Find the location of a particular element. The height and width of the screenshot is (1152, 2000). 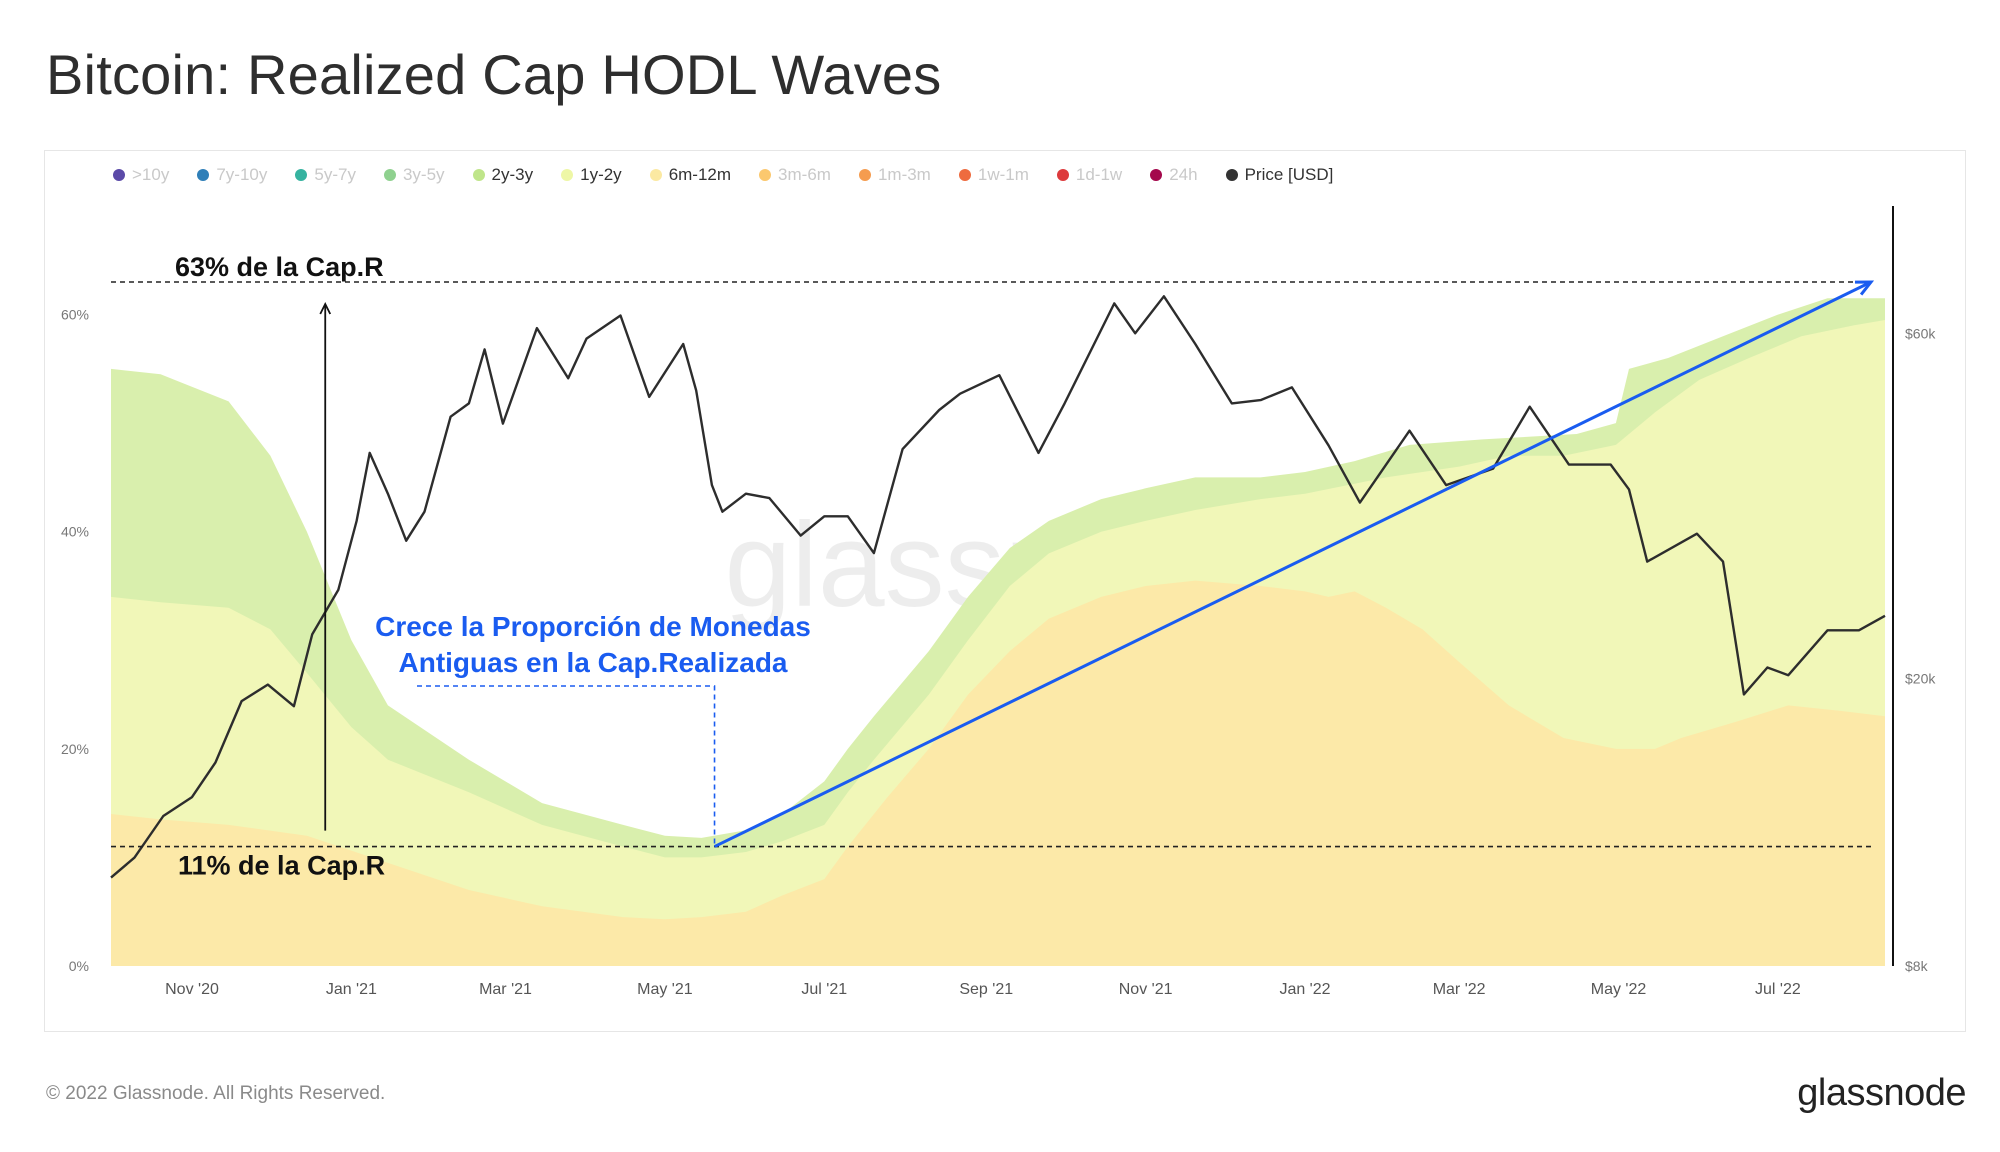

legend-item-1w-1m: 1w-1m is located at coordinates (993, 175).